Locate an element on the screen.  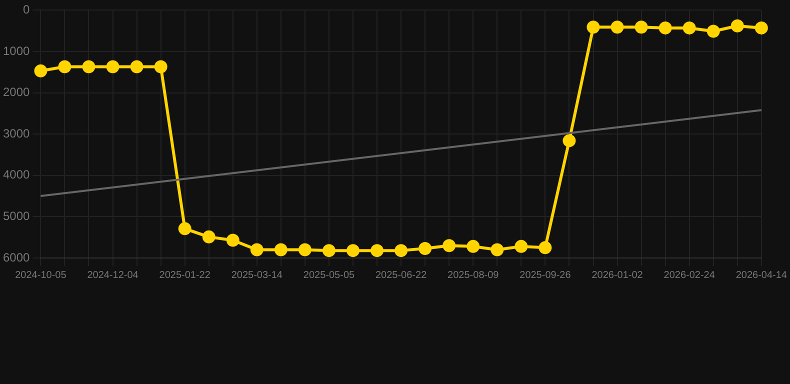
x-tick-label: 2025-05-05 is located at coordinates (329, 275).